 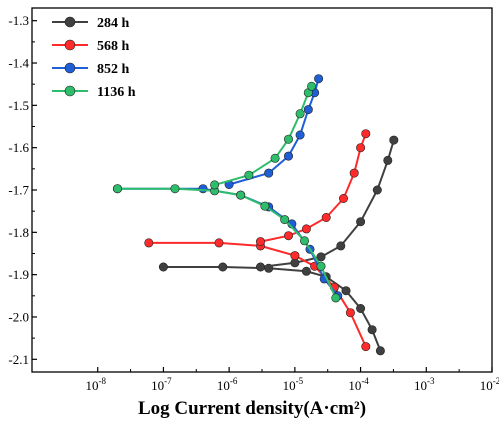 I want to click on x-axis-ticks: 10⁻⁸ 10⁻⁷ 10⁻⁶ 10⁻⁵ 10⁻⁴ 10⁻³ 10⁻², so click(x=292, y=380).